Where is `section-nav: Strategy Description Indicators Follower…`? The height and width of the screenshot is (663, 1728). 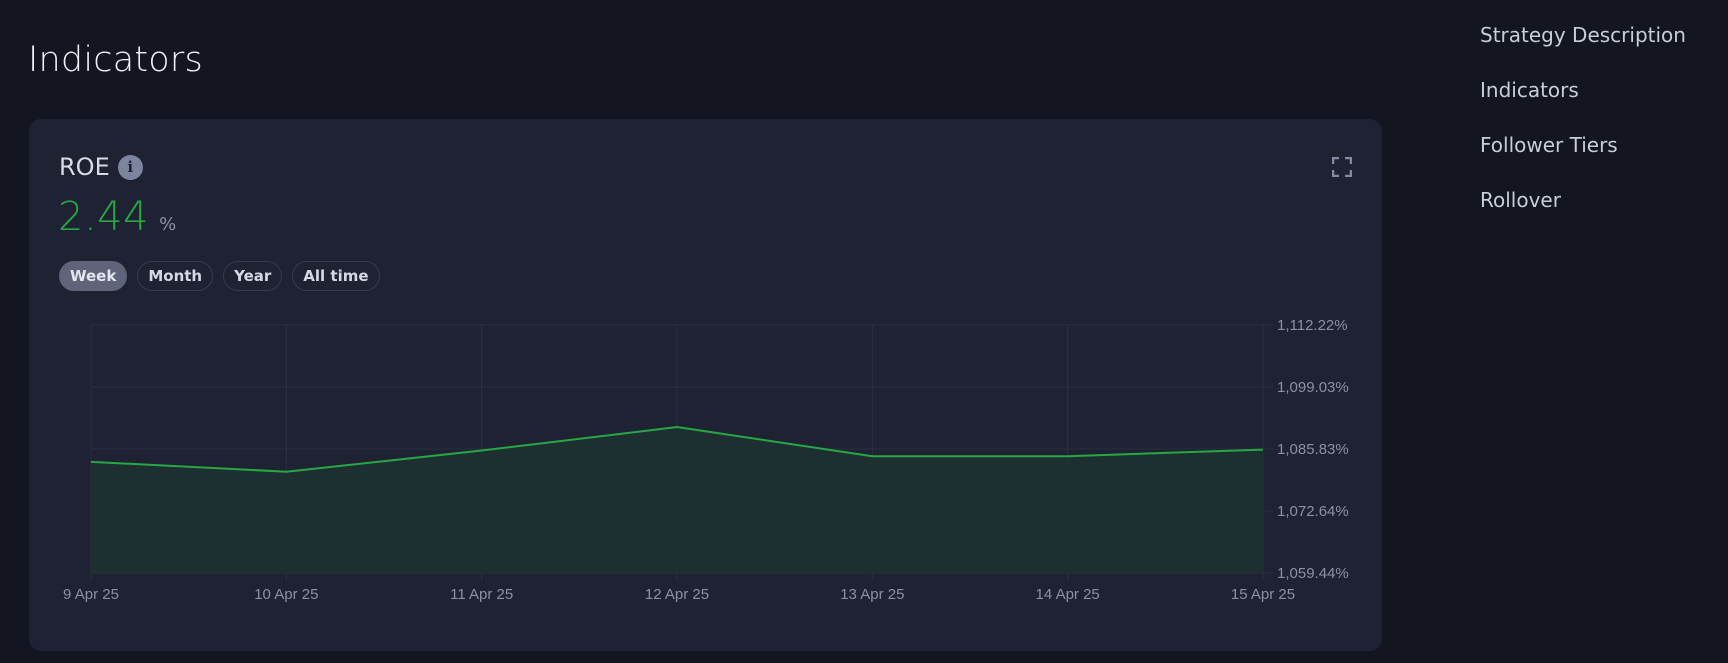
section-nav: Strategy Description Indicators Follower… is located at coordinates (1583, 130).